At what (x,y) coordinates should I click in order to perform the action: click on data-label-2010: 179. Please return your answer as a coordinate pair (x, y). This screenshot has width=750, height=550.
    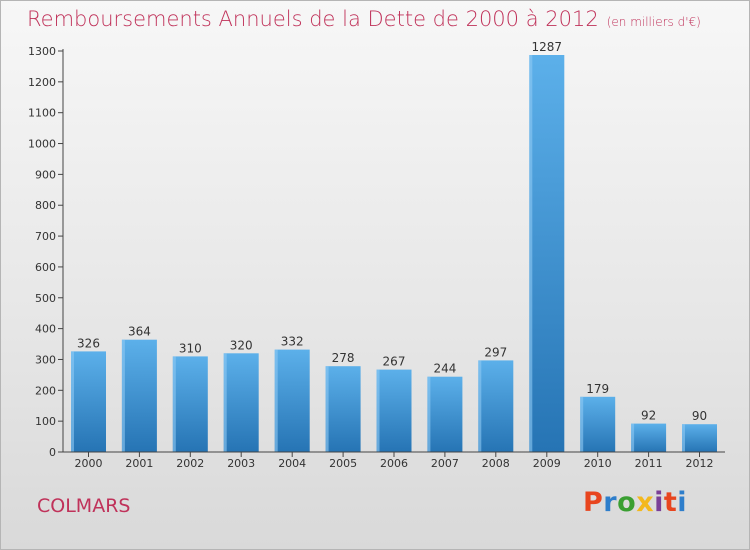
    Looking at the image, I should click on (597, 389).